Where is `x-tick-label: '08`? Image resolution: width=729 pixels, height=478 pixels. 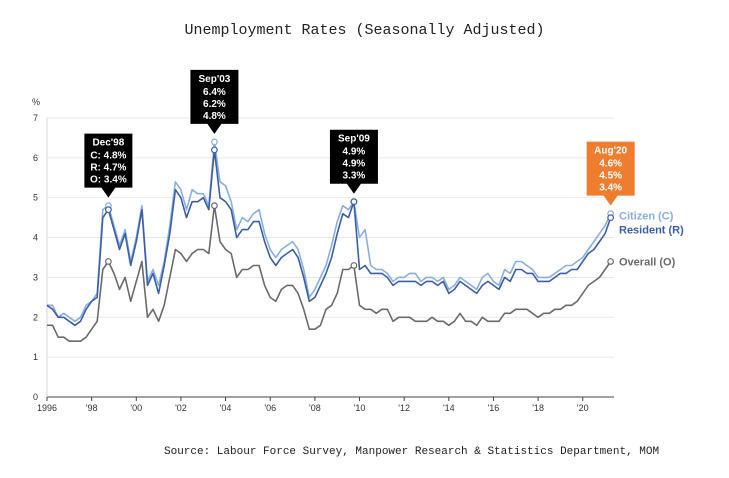
x-tick-label: '08 is located at coordinates (315, 408).